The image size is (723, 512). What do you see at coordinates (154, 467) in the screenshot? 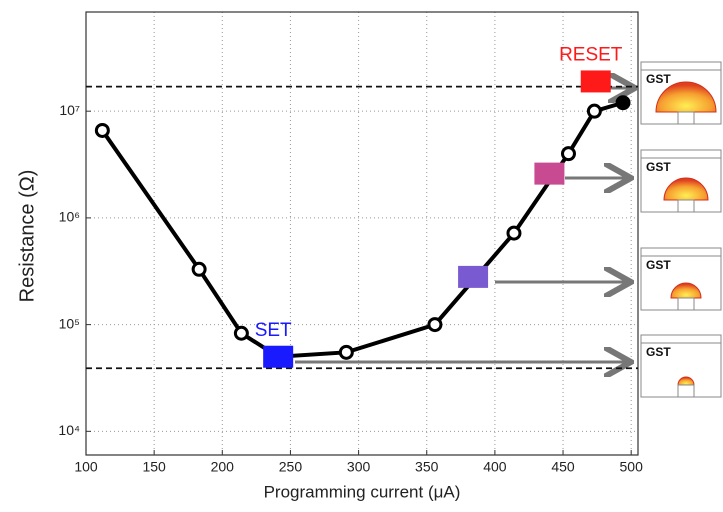
I see `x-tick-label: 150` at bounding box center [154, 467].